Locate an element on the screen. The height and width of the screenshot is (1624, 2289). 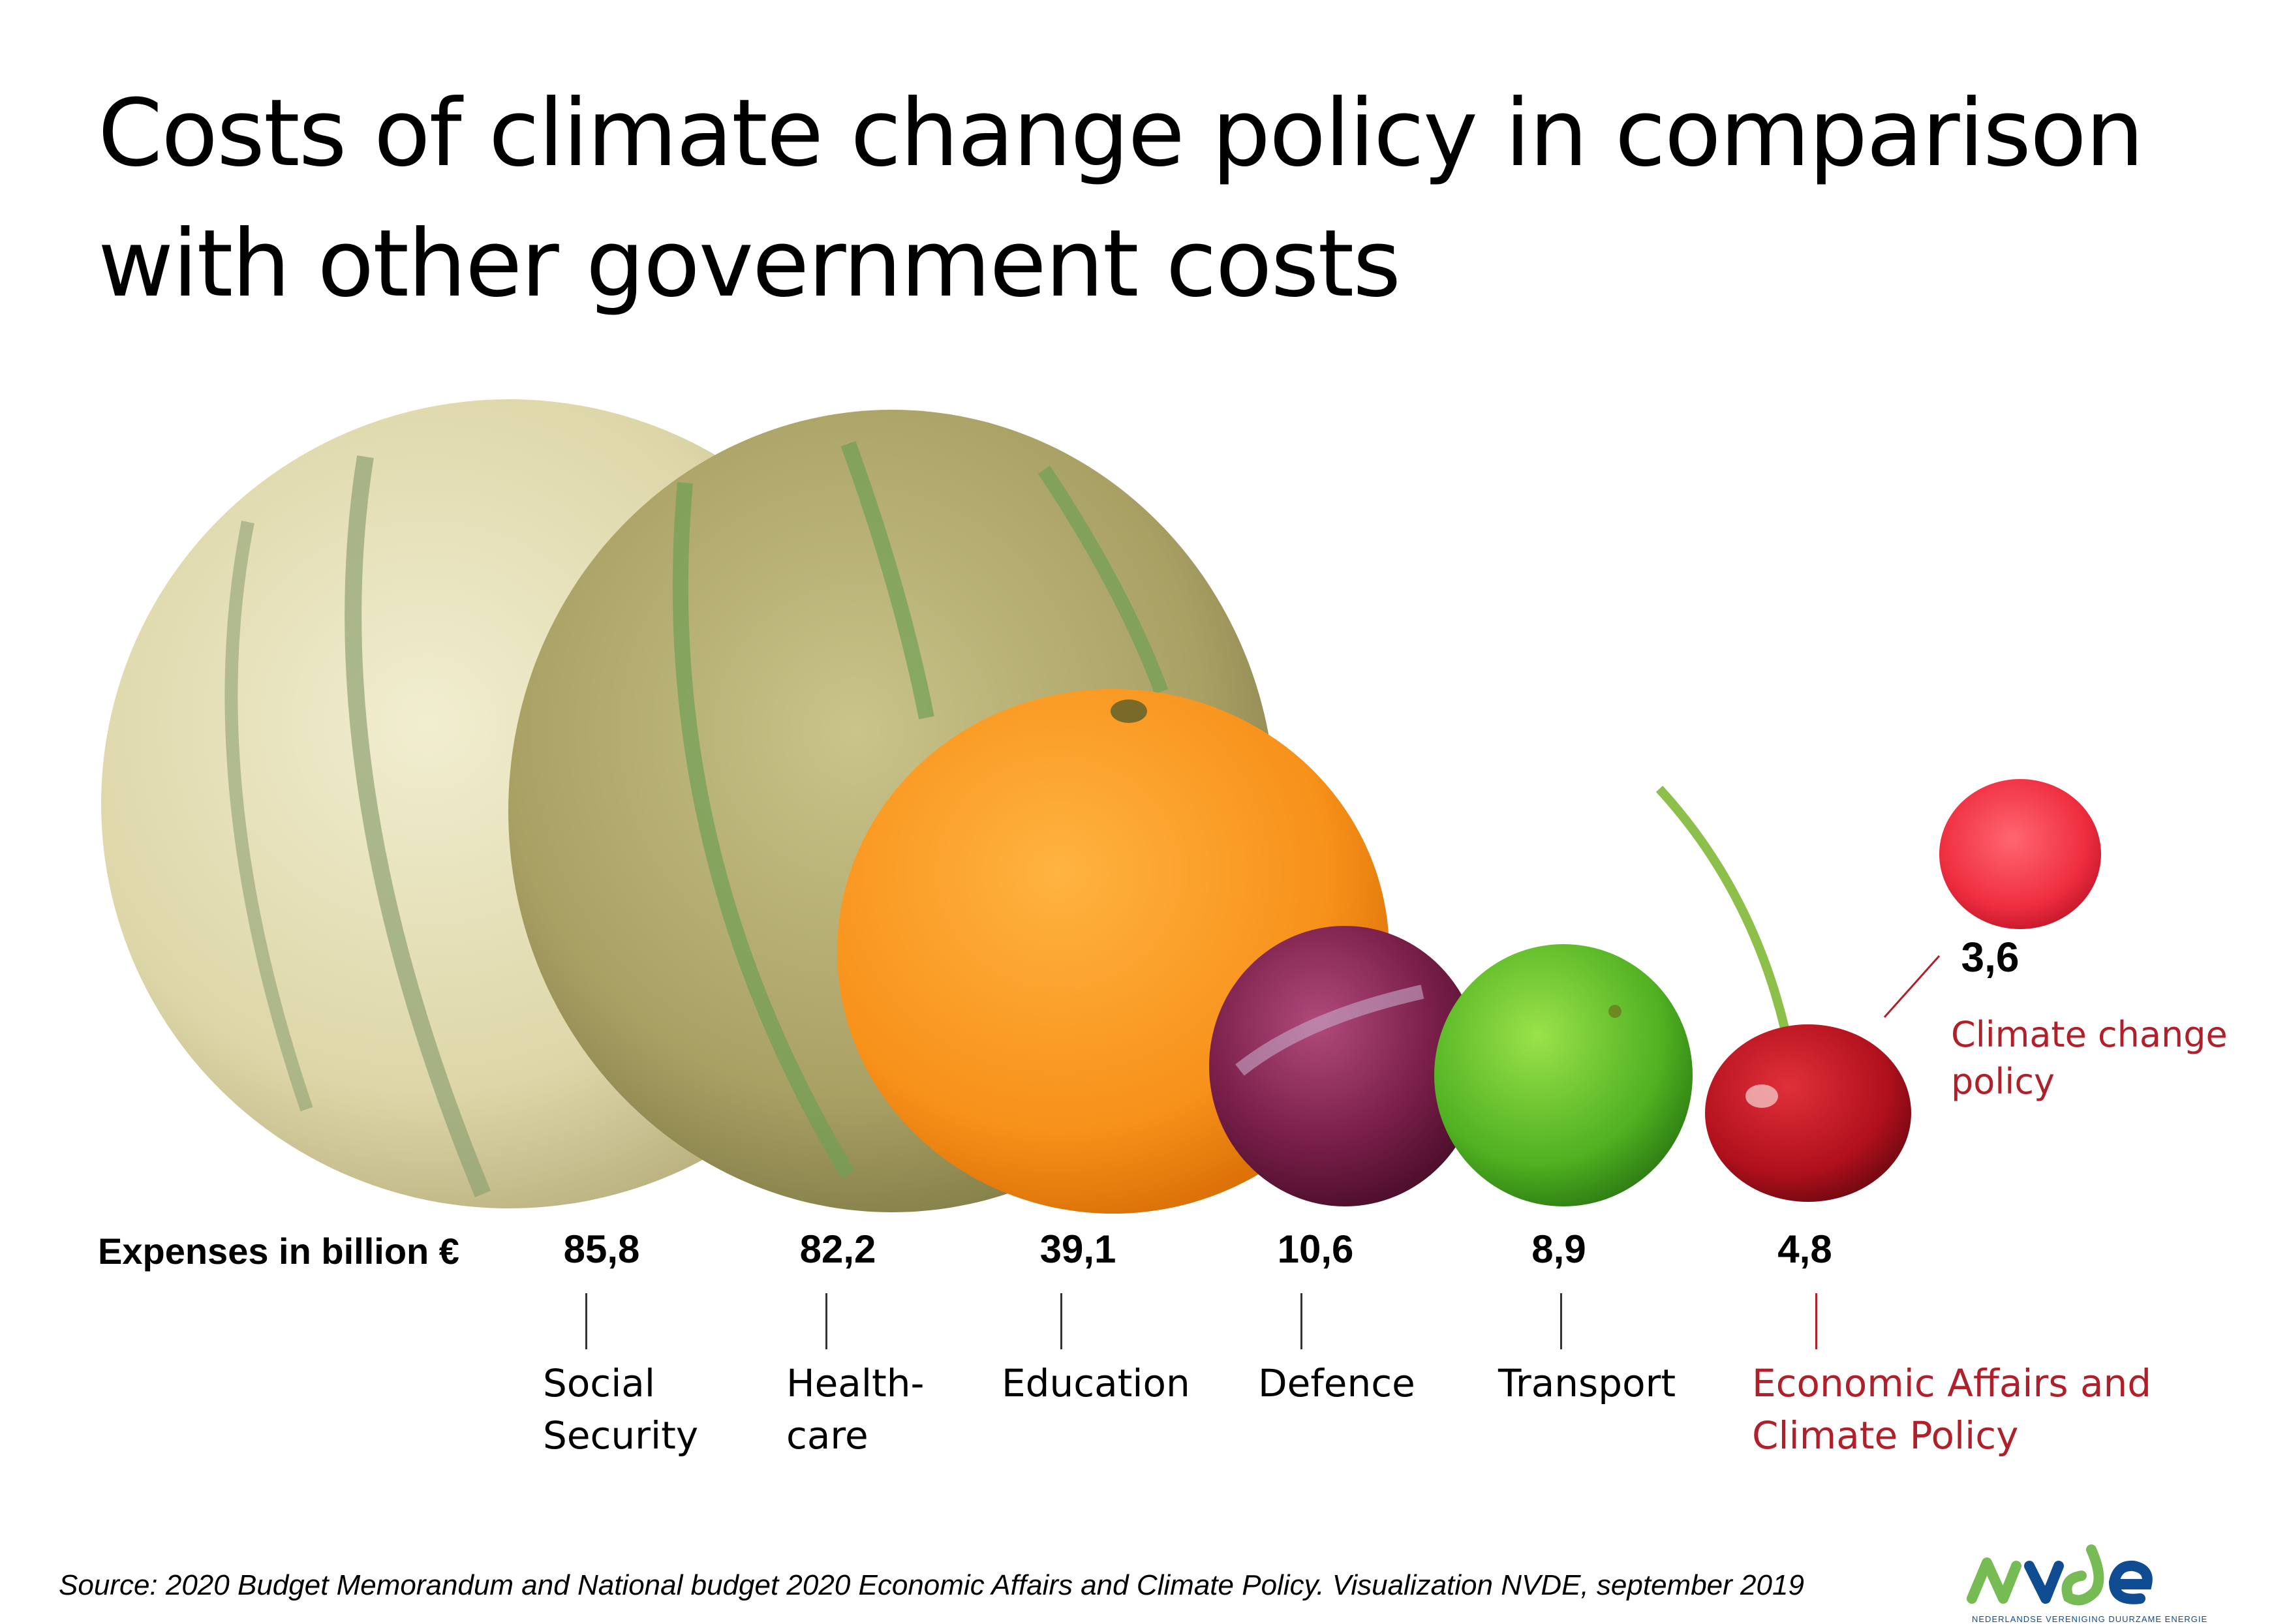
value-label-education: 39,1 is located at coordinates (1077, 1249).